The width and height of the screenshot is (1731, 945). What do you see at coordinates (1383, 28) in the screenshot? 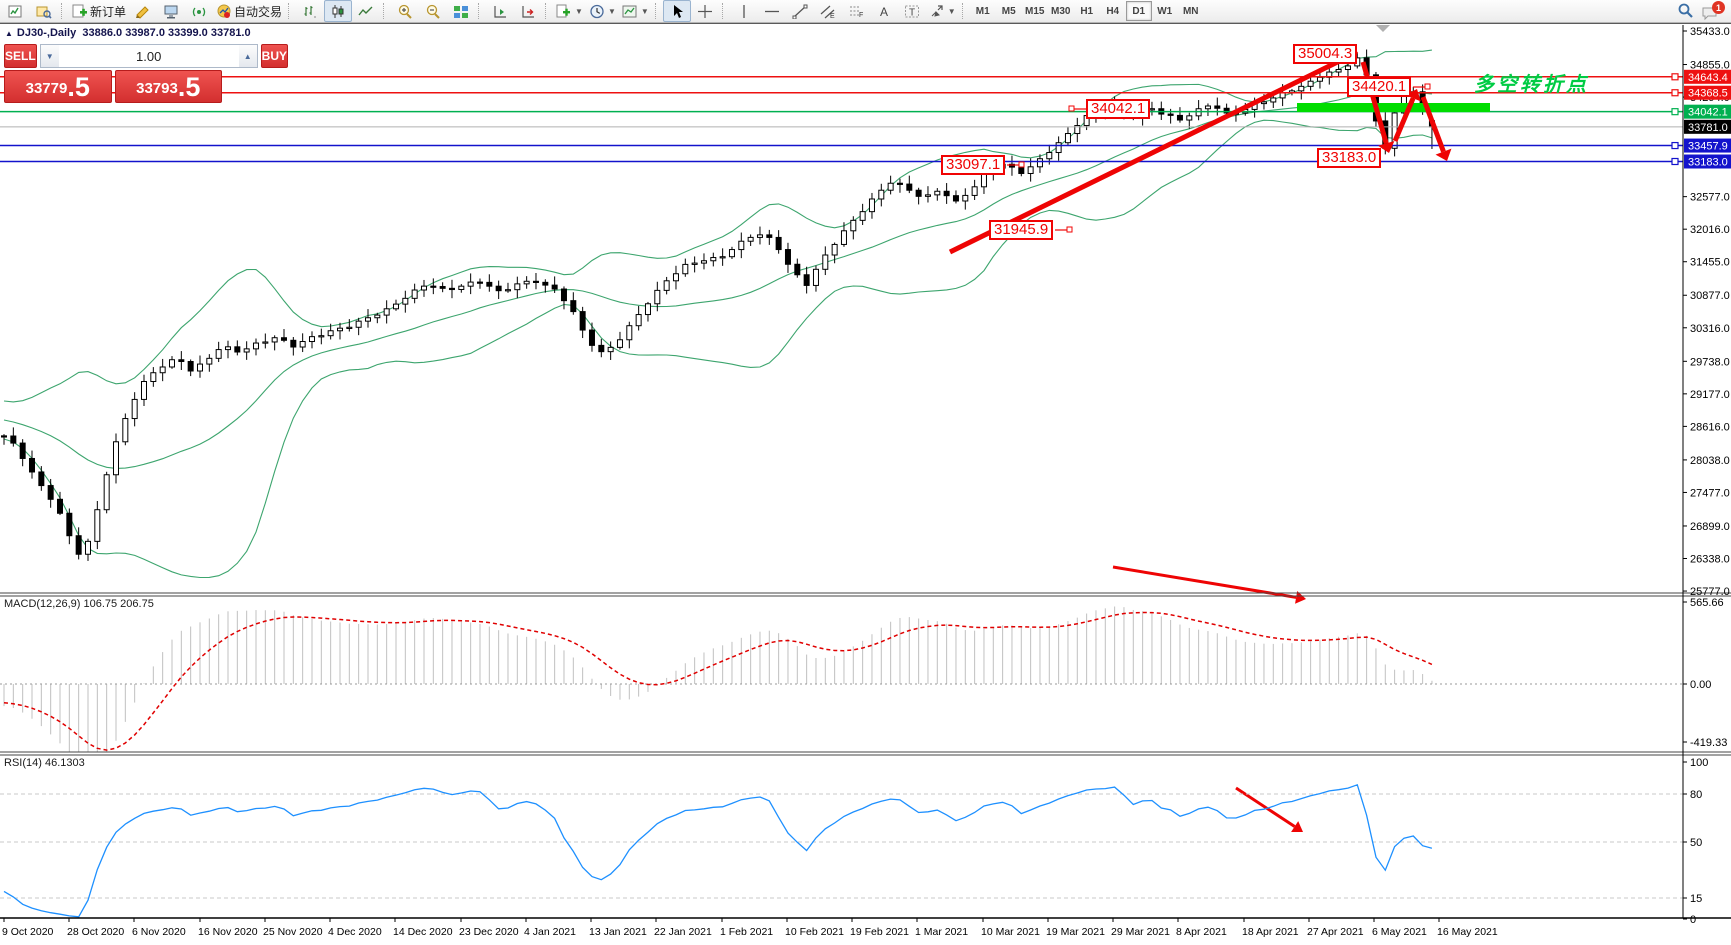
I see `splitter-handle-icon` at bounding box center [1383, 28].